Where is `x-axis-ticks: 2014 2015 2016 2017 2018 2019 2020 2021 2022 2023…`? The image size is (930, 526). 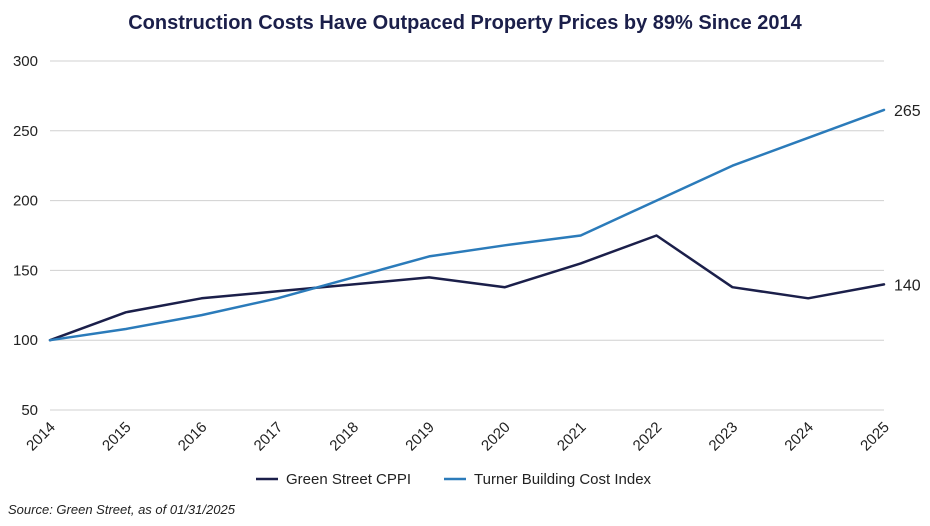 x-axis-ticks: 2014 2015 2016 2017 2018 2019 2020 2021 2022 2023… is located at coordinates (458, 437).